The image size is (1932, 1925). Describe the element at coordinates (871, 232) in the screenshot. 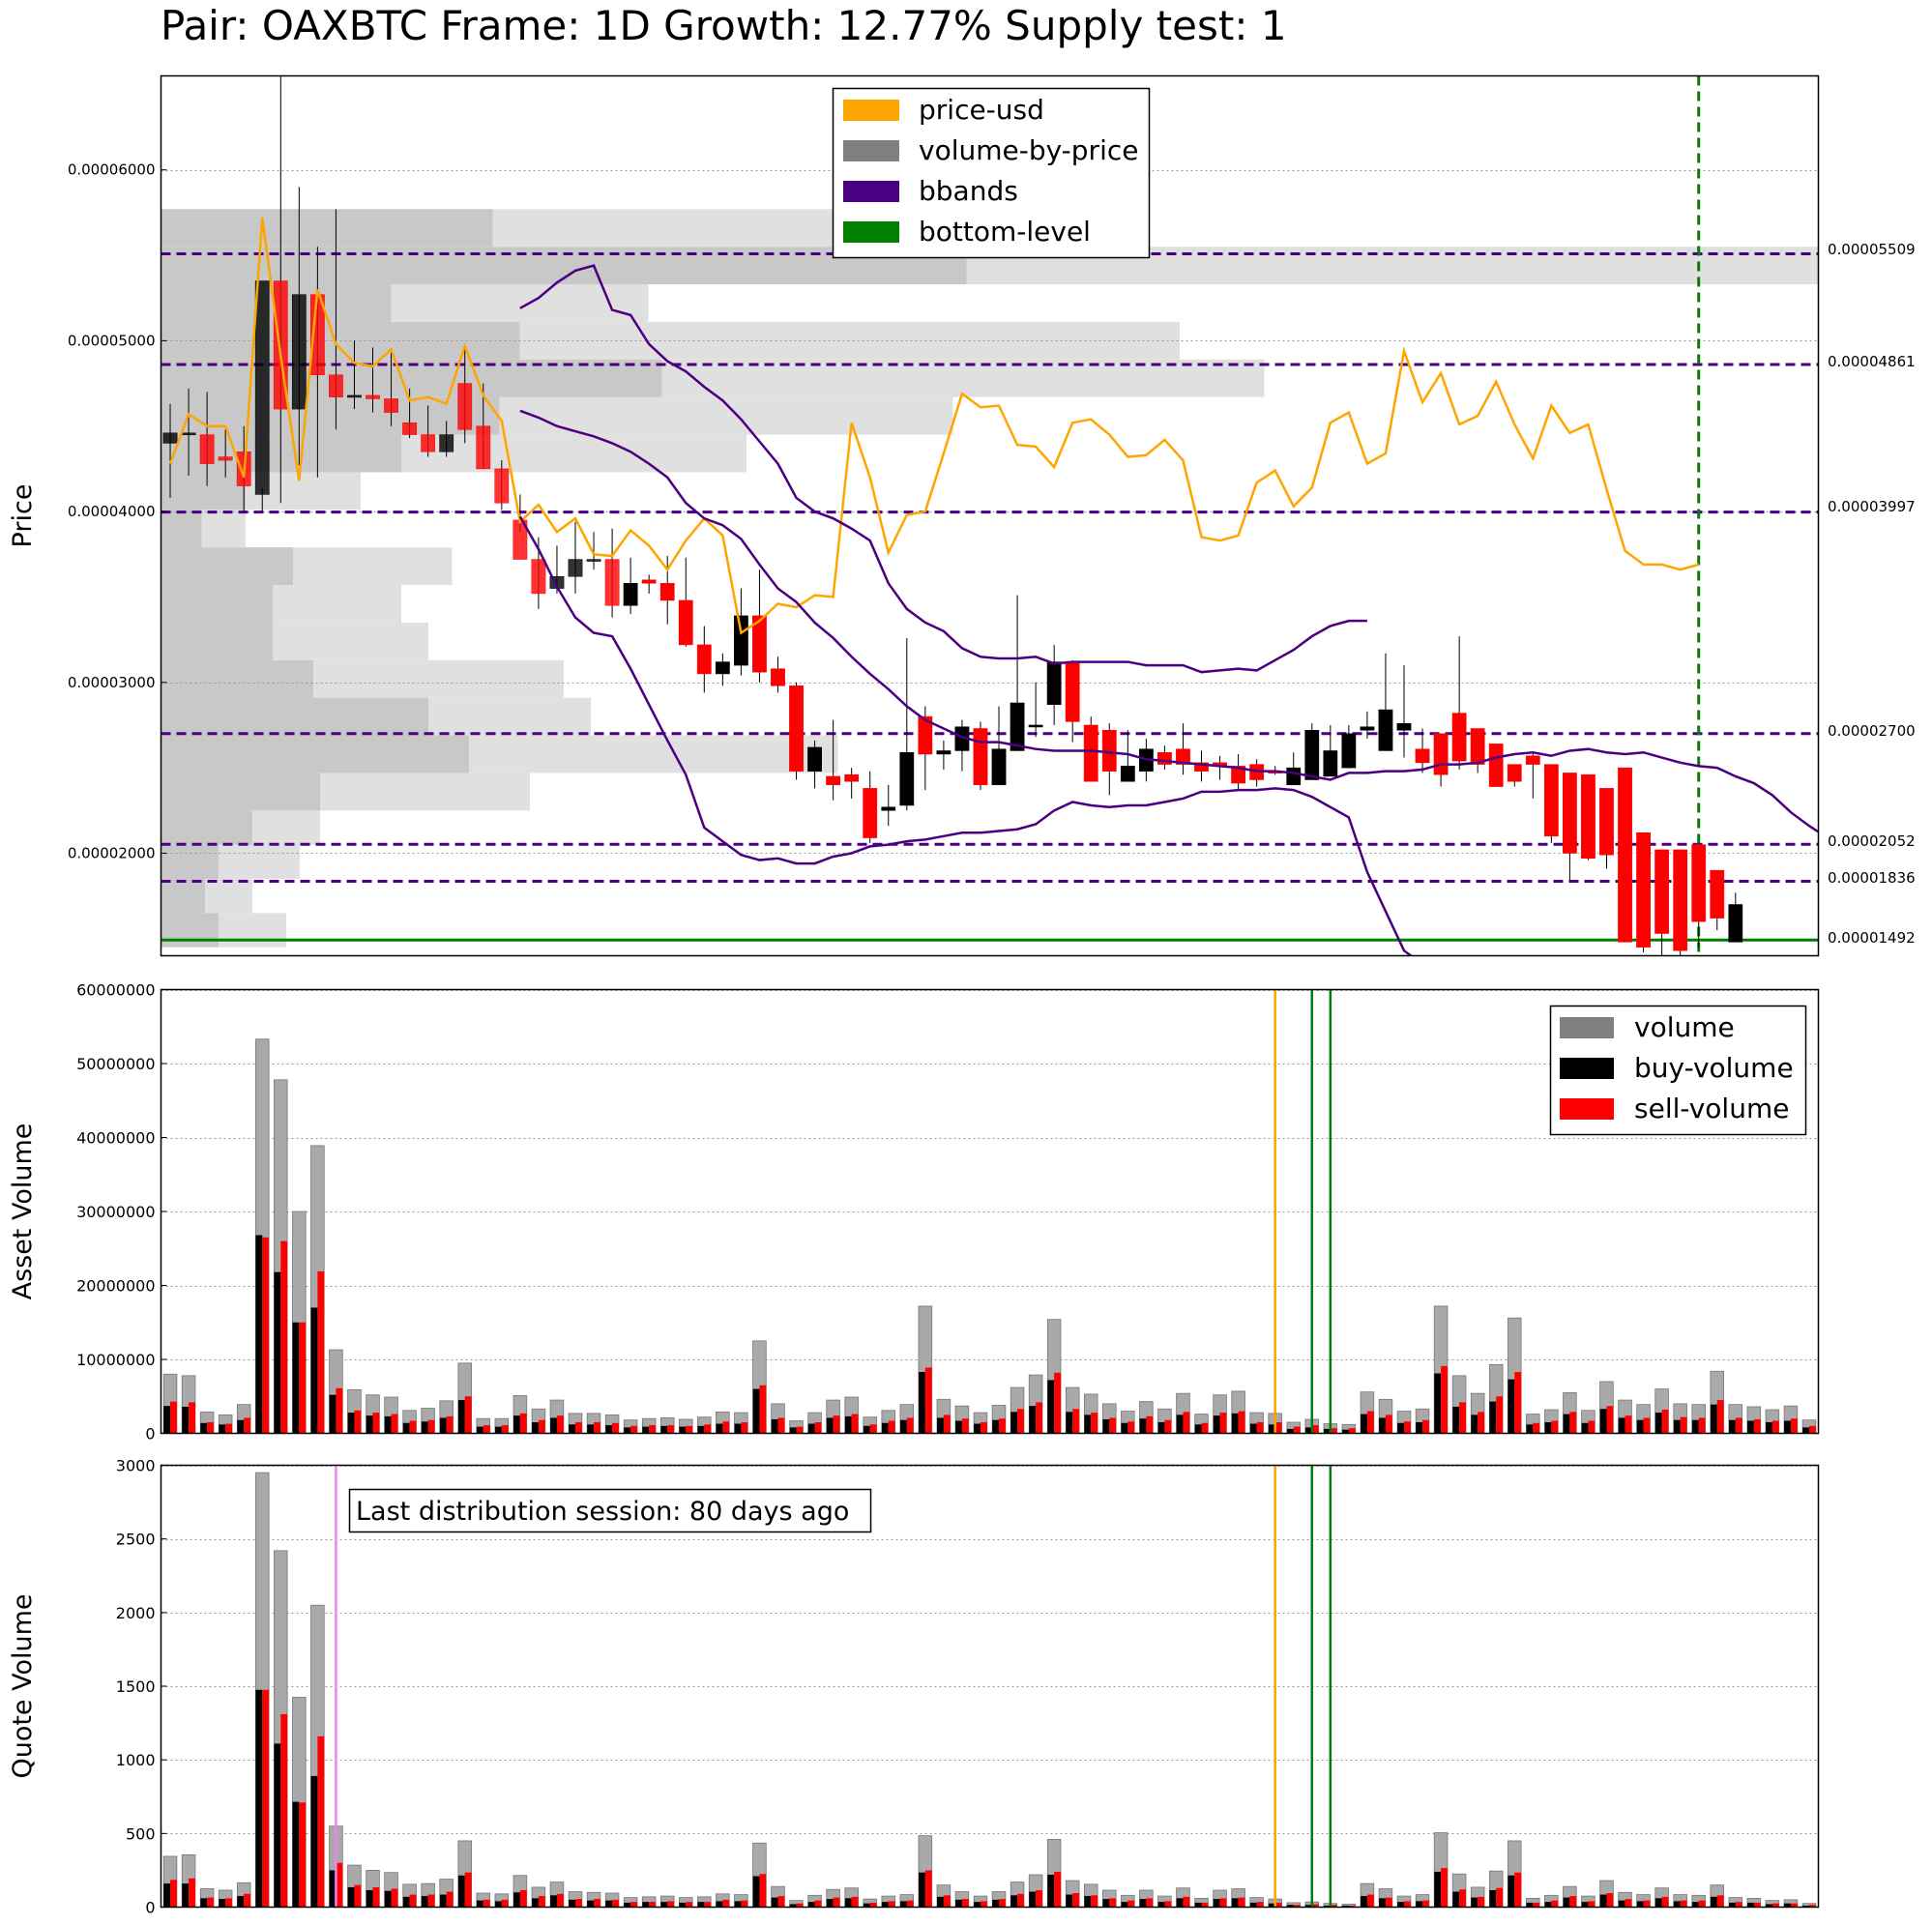

I see `legend-swatch` at that location.